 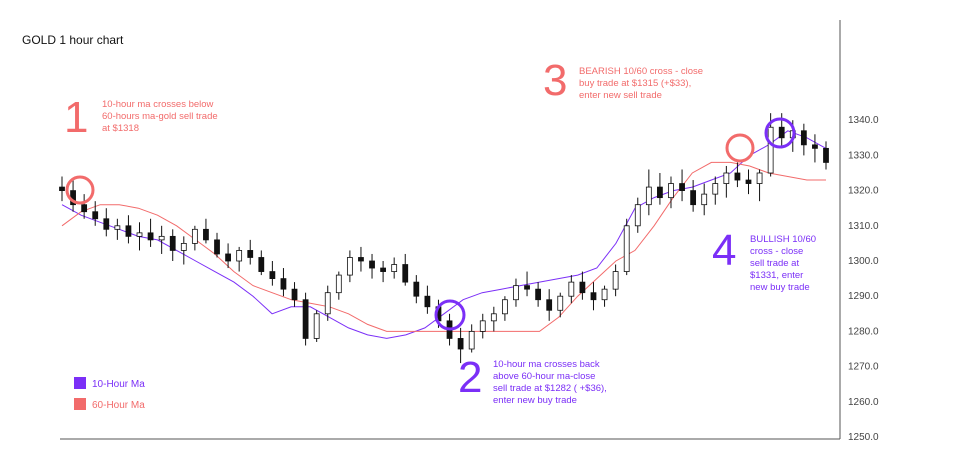 I want to click on y-tick-label: 1310.0, so click(x=863, y=226).